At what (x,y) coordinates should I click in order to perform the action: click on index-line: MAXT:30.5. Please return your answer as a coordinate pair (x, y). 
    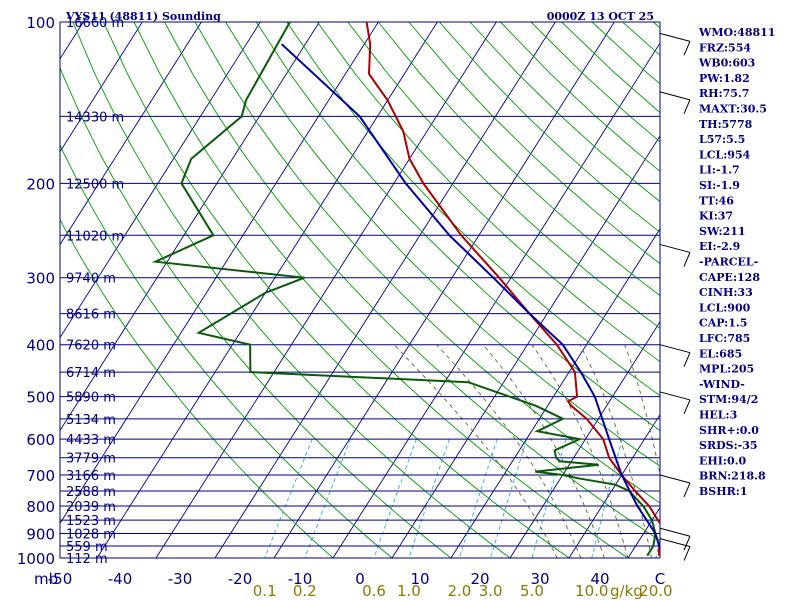
    Looking at the image, I should click on (733, 109).